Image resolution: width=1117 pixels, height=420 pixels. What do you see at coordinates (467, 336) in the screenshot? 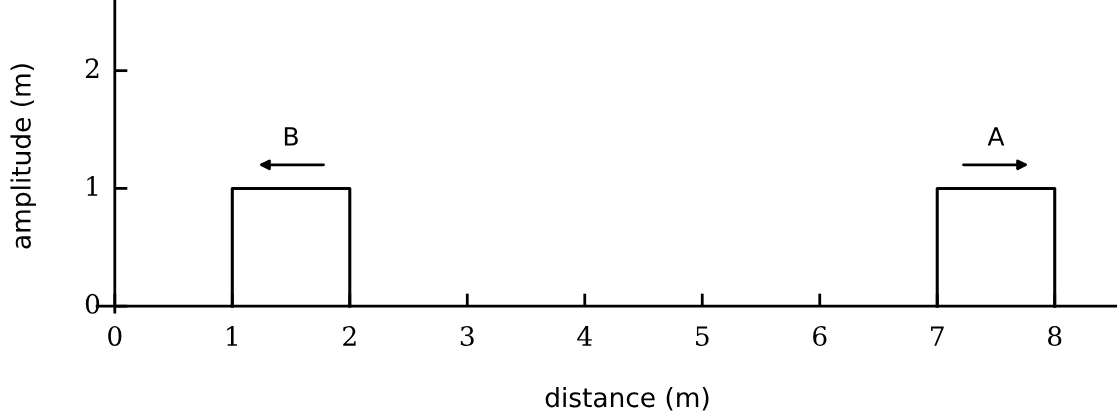
I see `x-tick-label: 3` at bounding box center [467, 336].